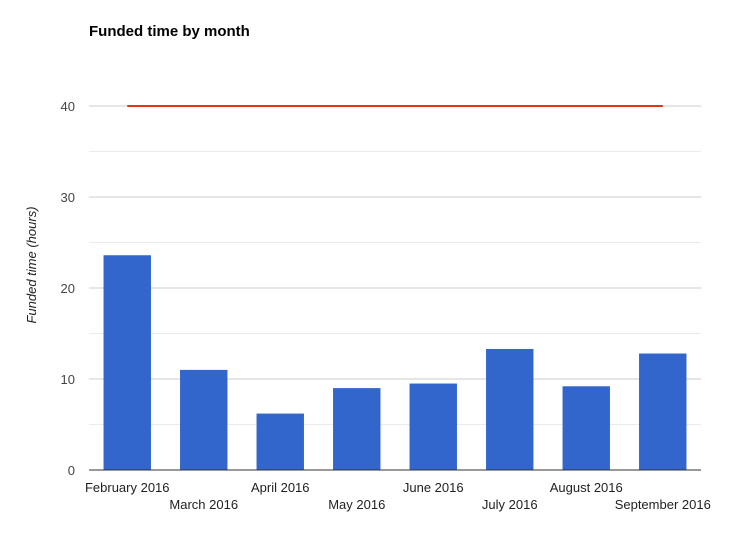  I want to click on y-tick-label: 20, so click(68, 288).